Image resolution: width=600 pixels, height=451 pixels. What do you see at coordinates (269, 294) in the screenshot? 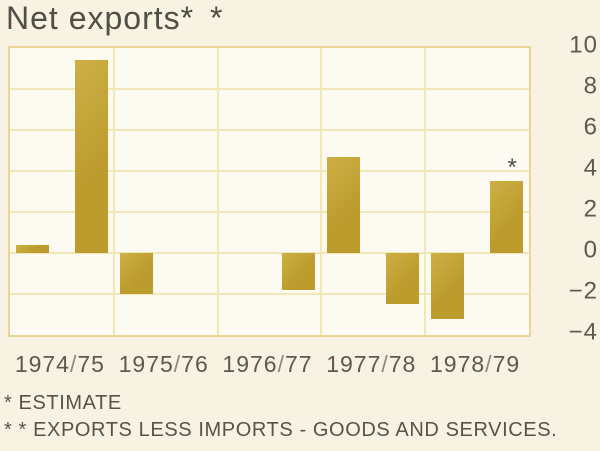
I see `horizontal-gridline--2` at bounding box center [269, 294].